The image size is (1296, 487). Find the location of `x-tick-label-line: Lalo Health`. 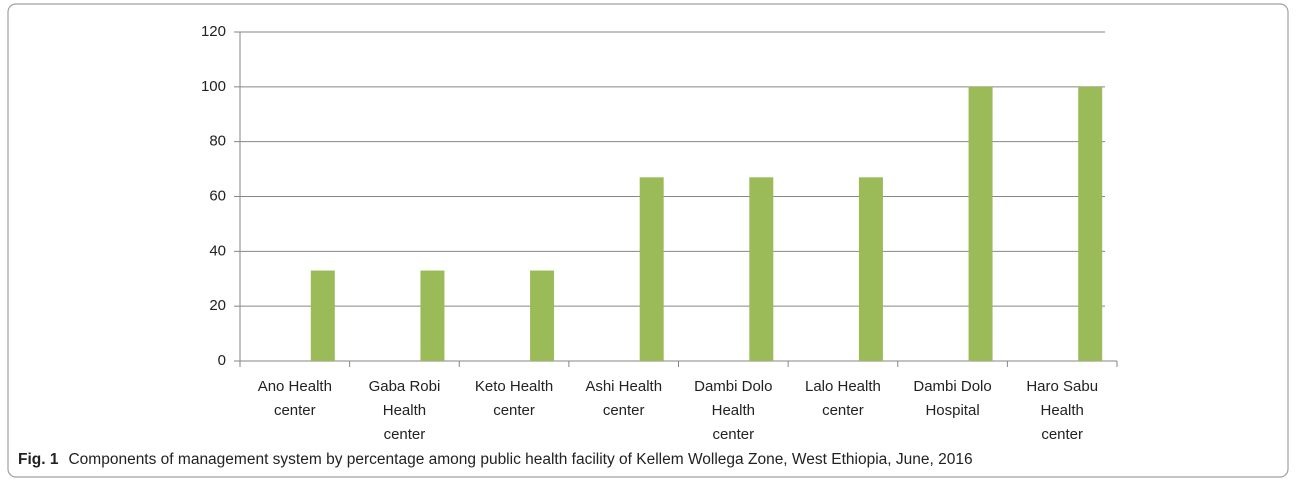

x-tick-label-line: Lalo Health is located at coordinates (843, 386).